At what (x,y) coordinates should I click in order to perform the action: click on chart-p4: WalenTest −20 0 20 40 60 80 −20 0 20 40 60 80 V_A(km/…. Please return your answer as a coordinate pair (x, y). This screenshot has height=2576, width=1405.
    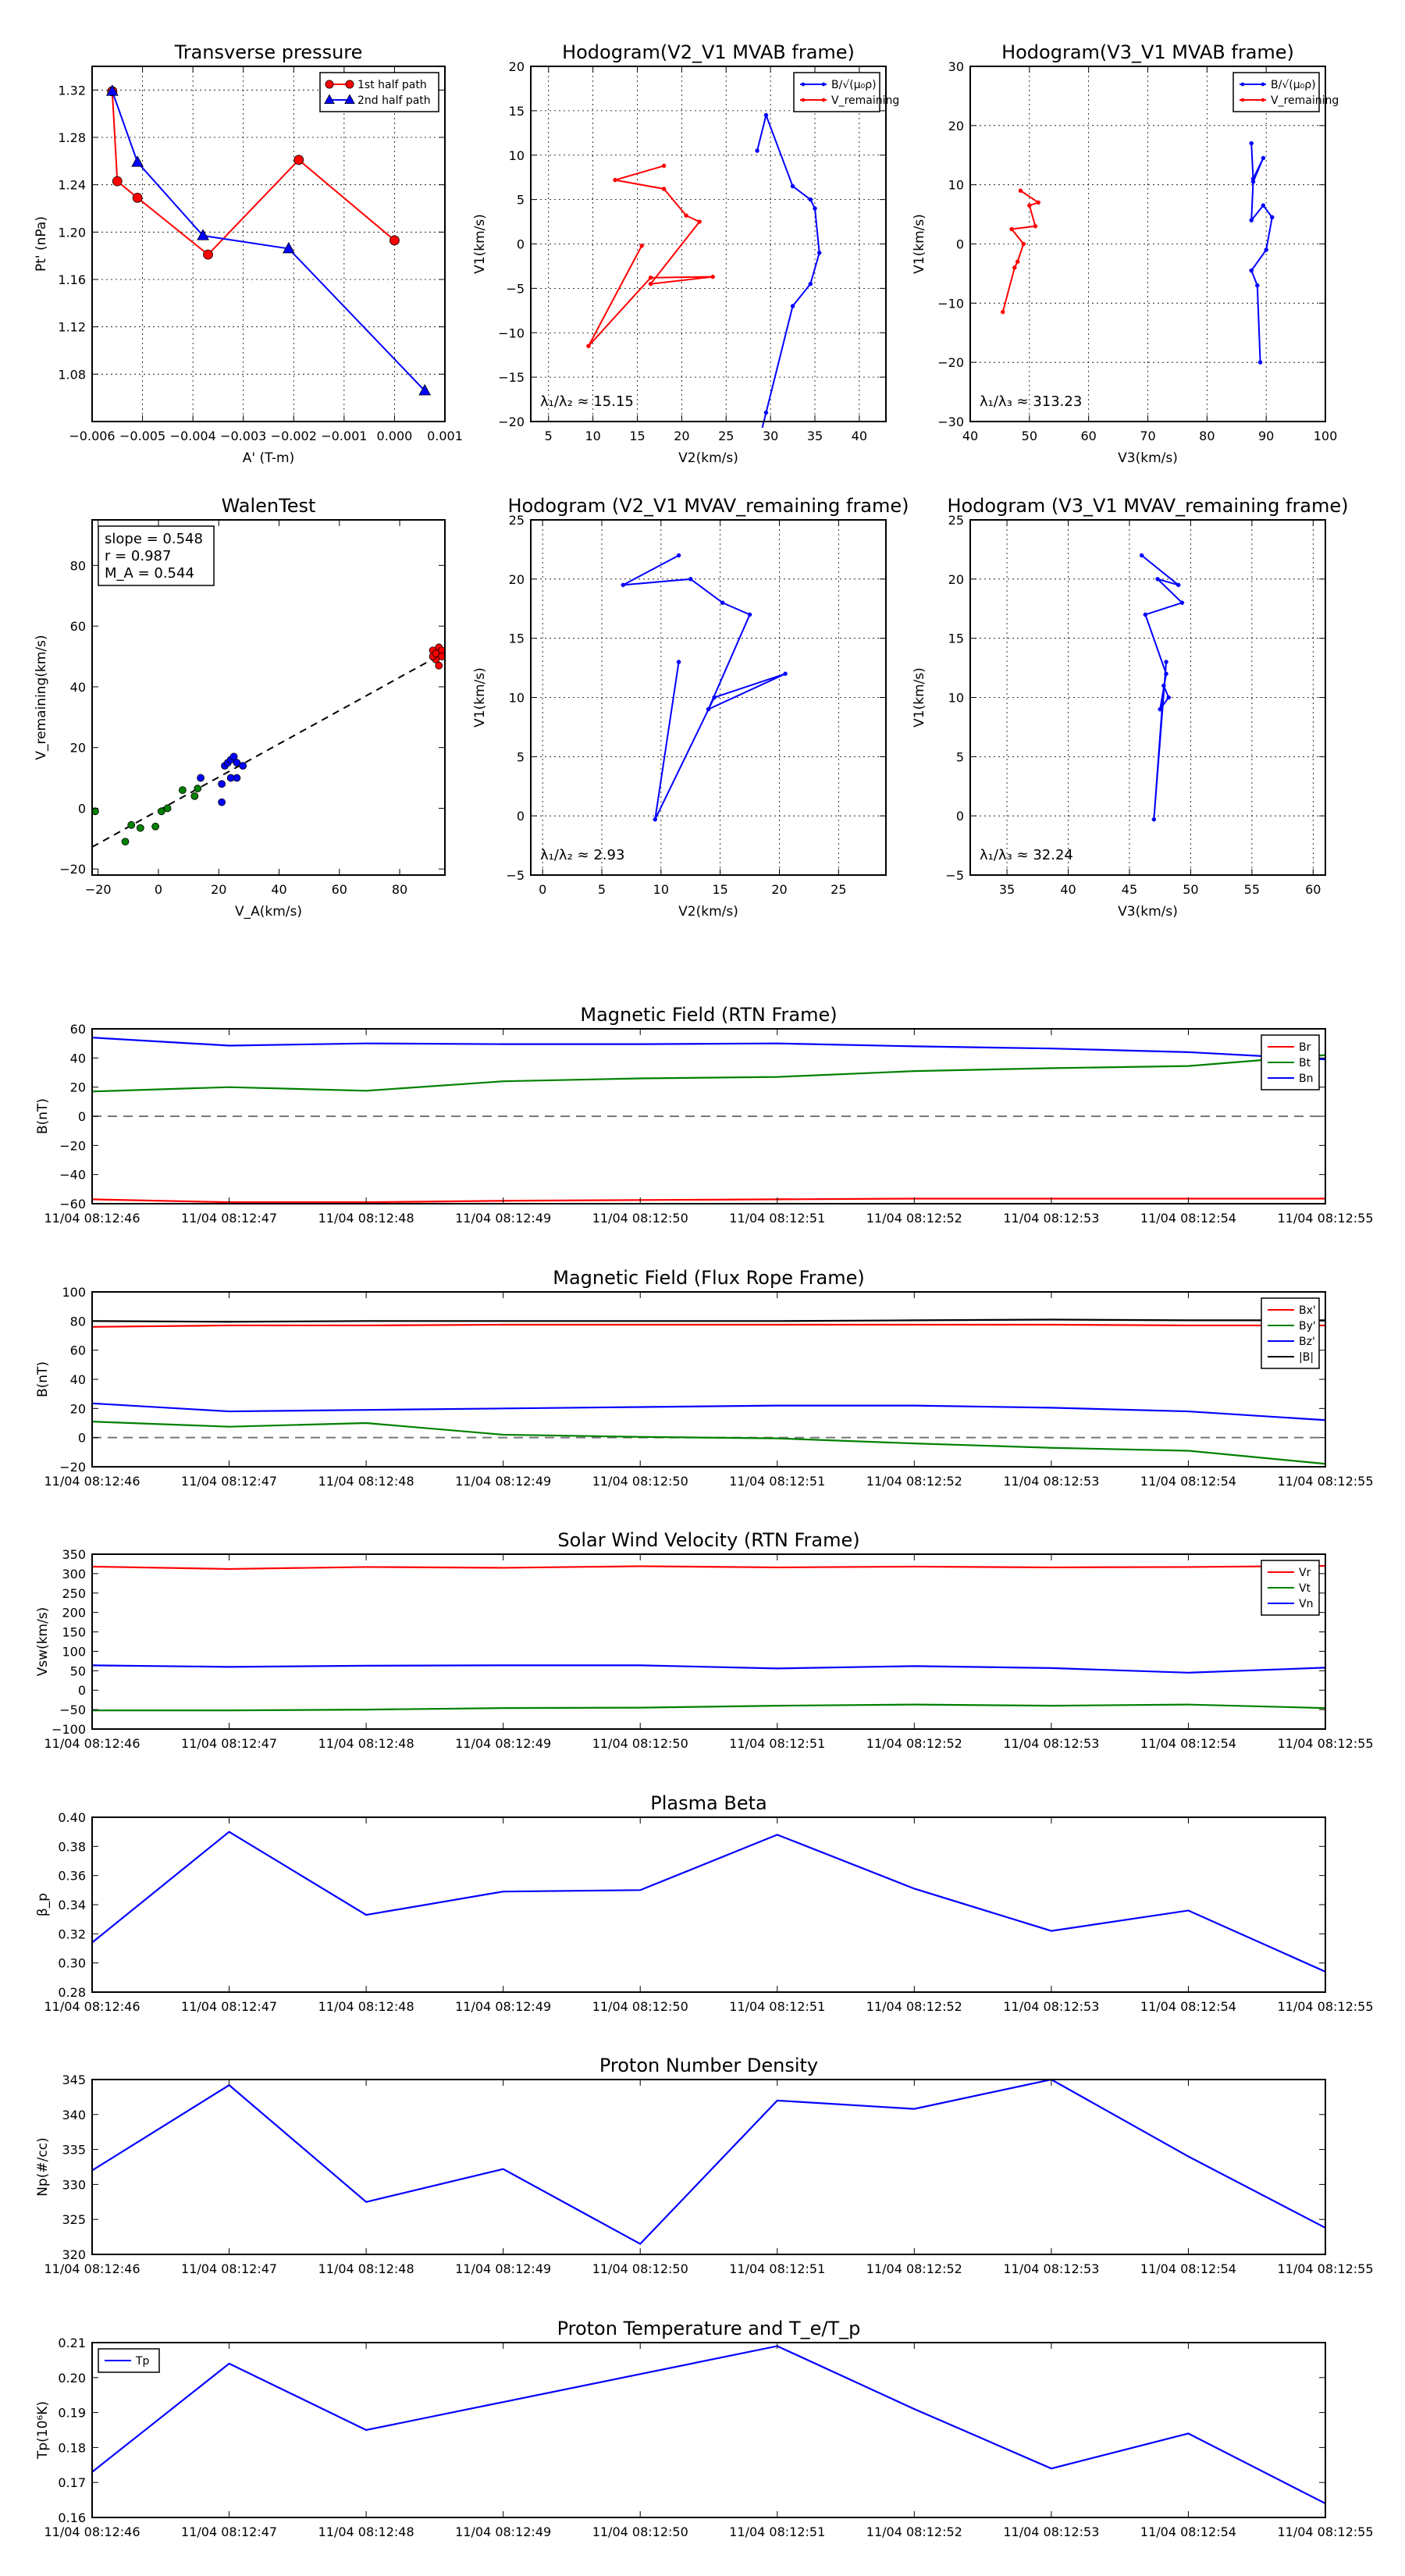
    Looking at the image, I should click on (240, 707).